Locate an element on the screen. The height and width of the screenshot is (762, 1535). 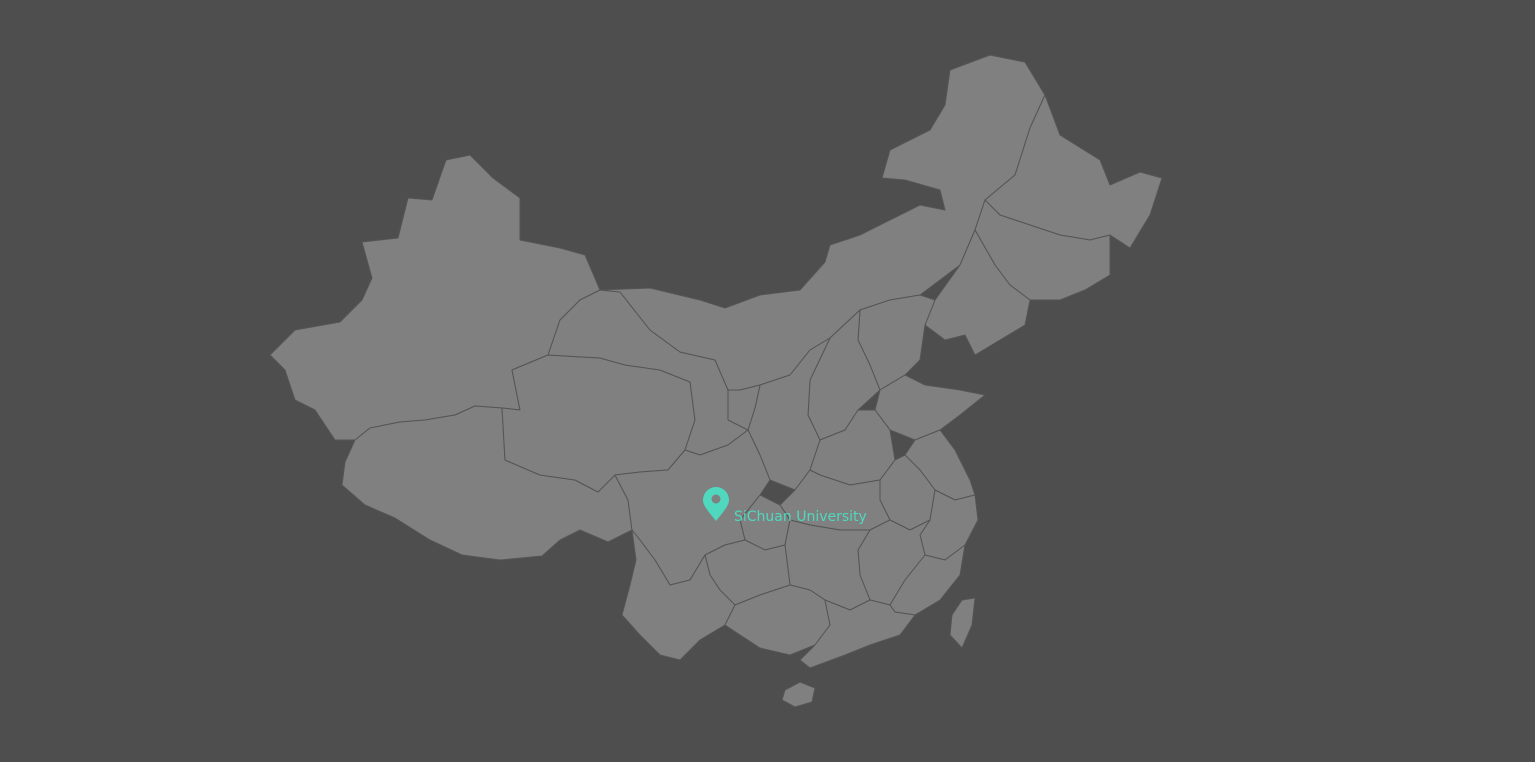
marker-label: SiChuan University is located at coordinates (800, 517).